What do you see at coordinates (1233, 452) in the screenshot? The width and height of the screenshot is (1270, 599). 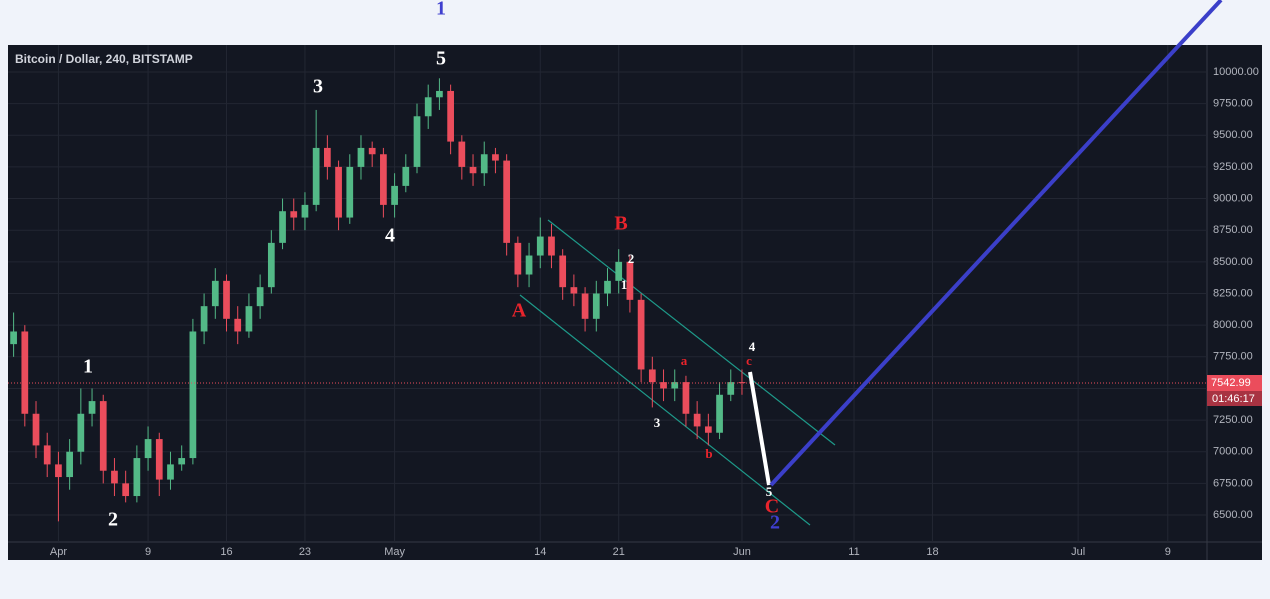 I see `y-tick-label: 7000.00` at bounding box center [1233, 452].